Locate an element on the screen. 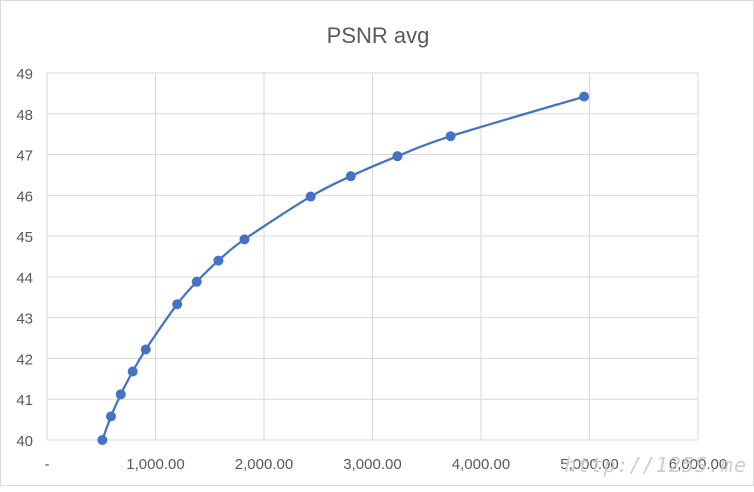 This screenshot has width=754, height=492. chart-title: PSNR avg is located at coordinates (378, 35).